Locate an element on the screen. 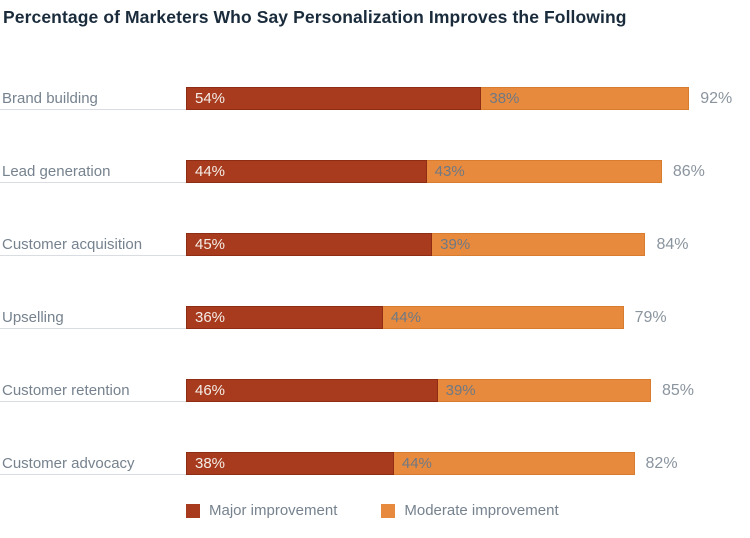 This screenshot has width=750, height=538. major-value-label: 38% is located at coordinates (210, 463).